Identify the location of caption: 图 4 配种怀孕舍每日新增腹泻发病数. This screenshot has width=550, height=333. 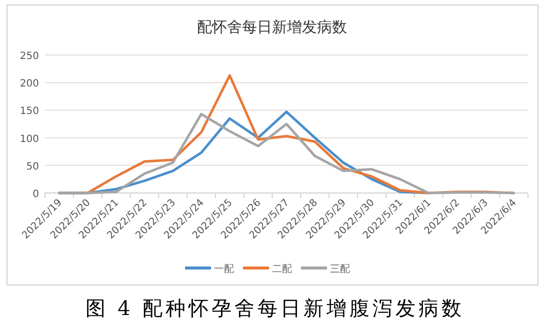
(275, 308).